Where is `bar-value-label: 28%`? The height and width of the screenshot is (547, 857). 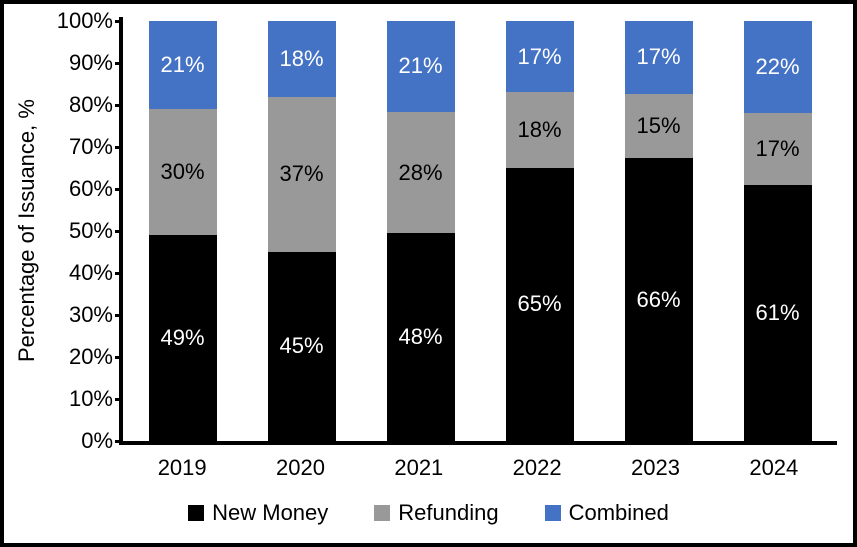 bar-value-label: 28% is located at coordinates (420, 172).